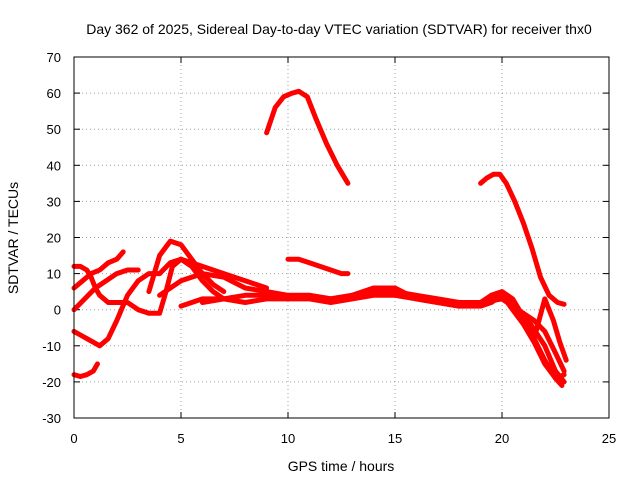  I want to click on series-arc-m, so click(528, 326).